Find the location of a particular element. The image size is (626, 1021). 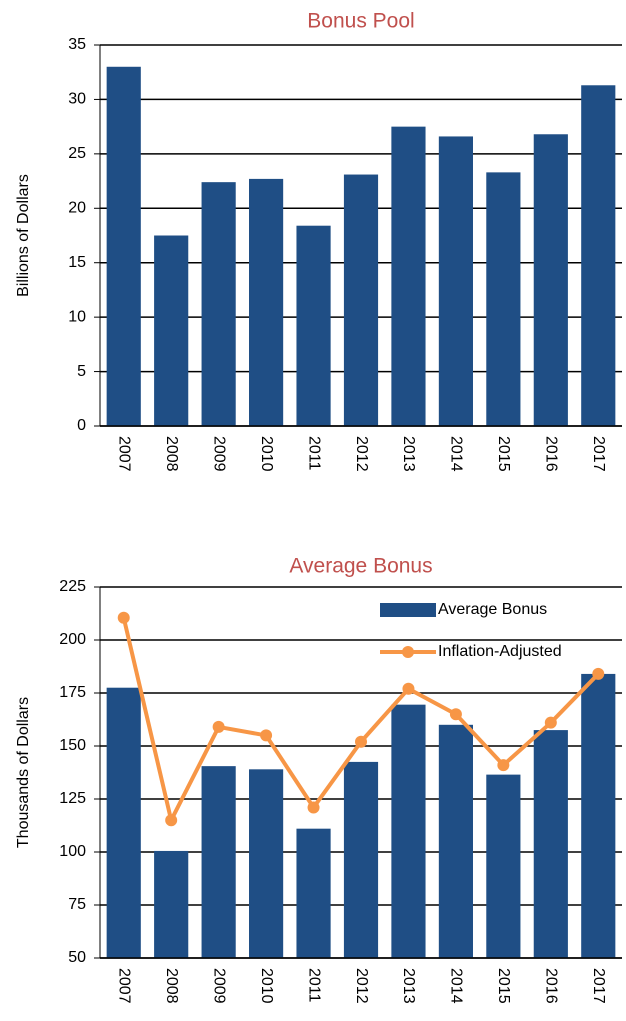

y-tick-label: 10 is located at coordinates (77, 316).